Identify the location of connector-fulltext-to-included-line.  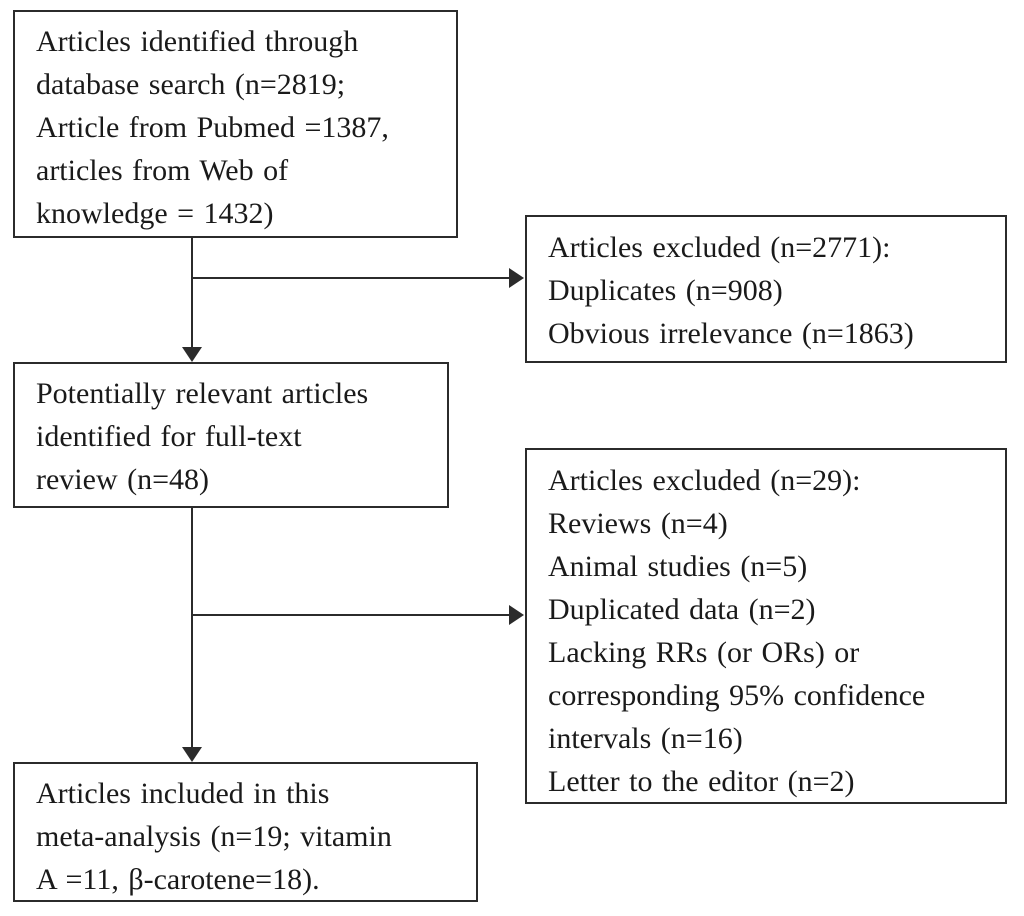
(192, 628).